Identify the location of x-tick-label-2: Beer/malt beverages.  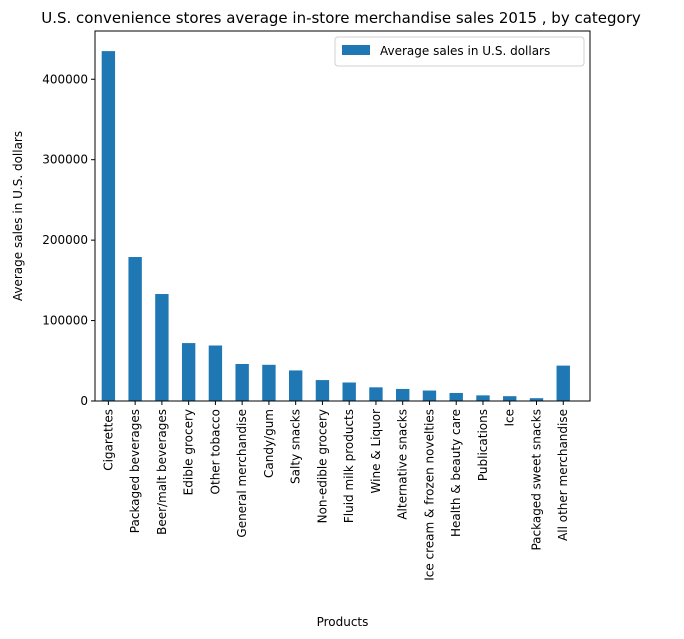
(162, 472).